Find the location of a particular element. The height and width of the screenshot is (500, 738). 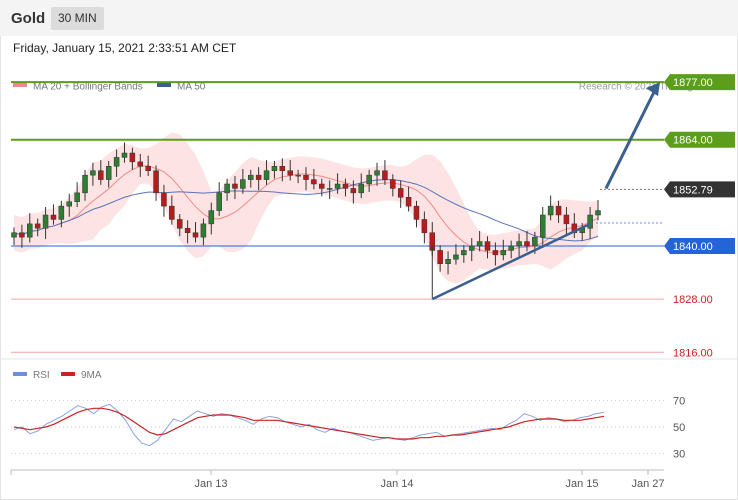

level-label: 1877.00 is located at coordinates (693, 83).